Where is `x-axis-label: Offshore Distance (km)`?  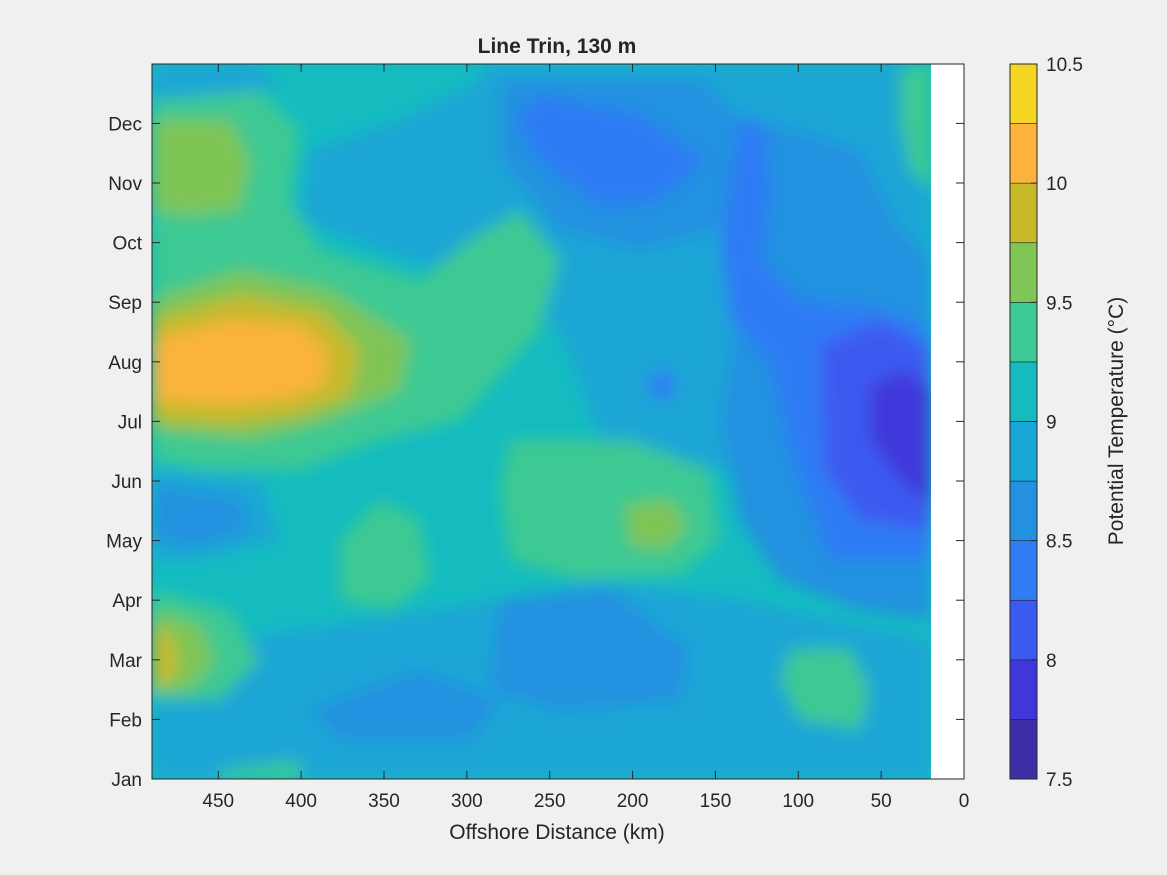 x-axis-label: Offshore Distance (km) is located at coordinates (557, 832).